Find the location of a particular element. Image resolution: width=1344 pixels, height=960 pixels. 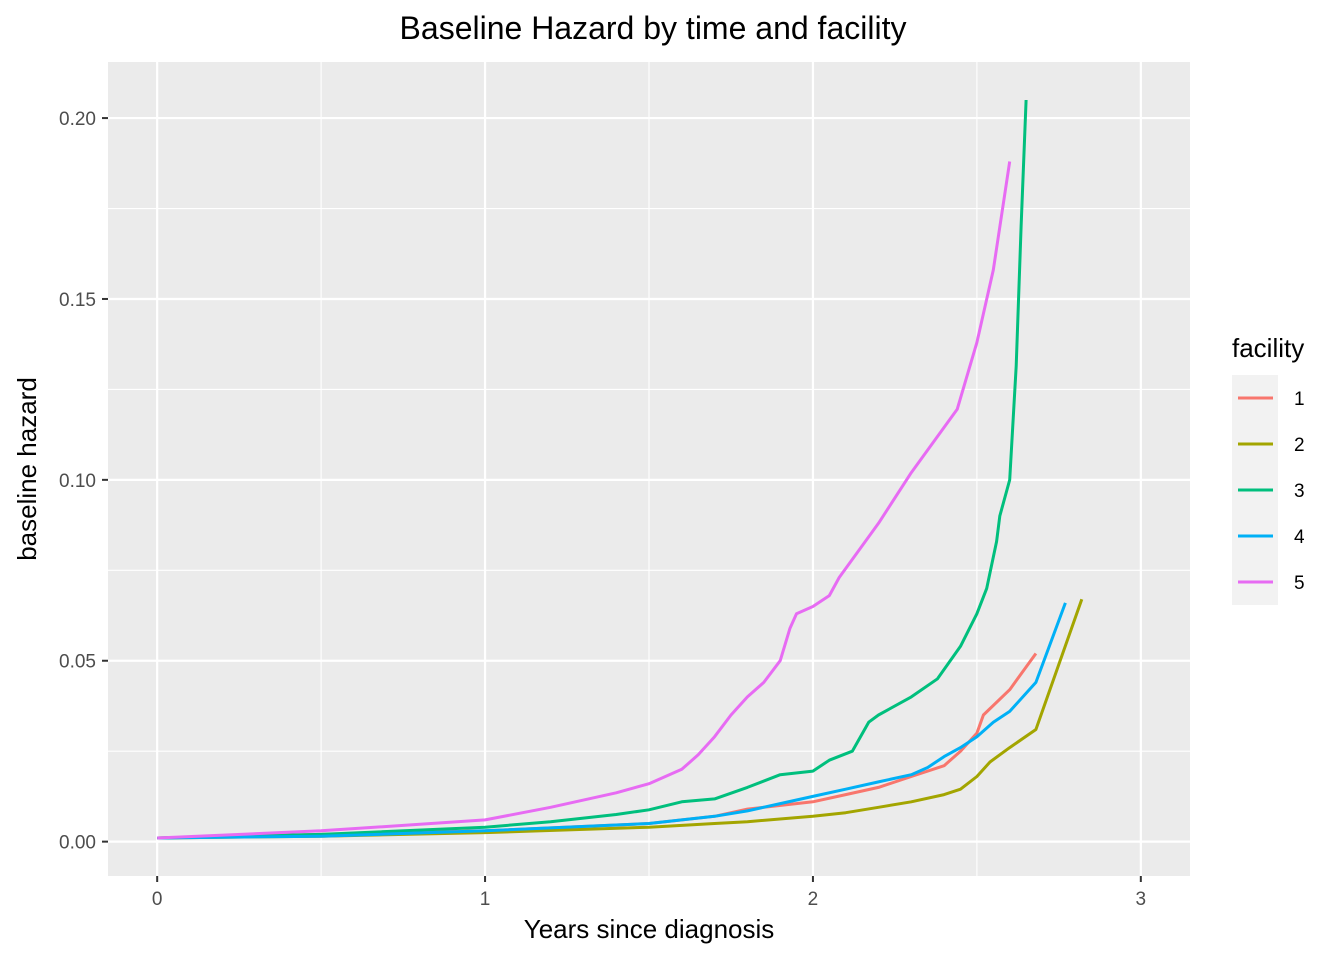

y-axis-ticks: 0.00 0.05 0.10 0.15 0.20 is located at coordinates (83, 481).